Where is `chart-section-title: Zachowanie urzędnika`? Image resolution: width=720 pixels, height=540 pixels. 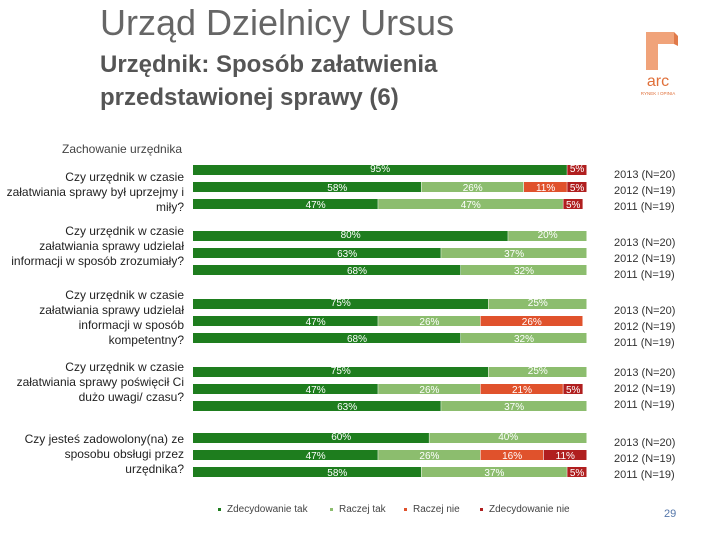
chart-section-title: Zachowanie urzędnika is located at coordinates (122, 149).